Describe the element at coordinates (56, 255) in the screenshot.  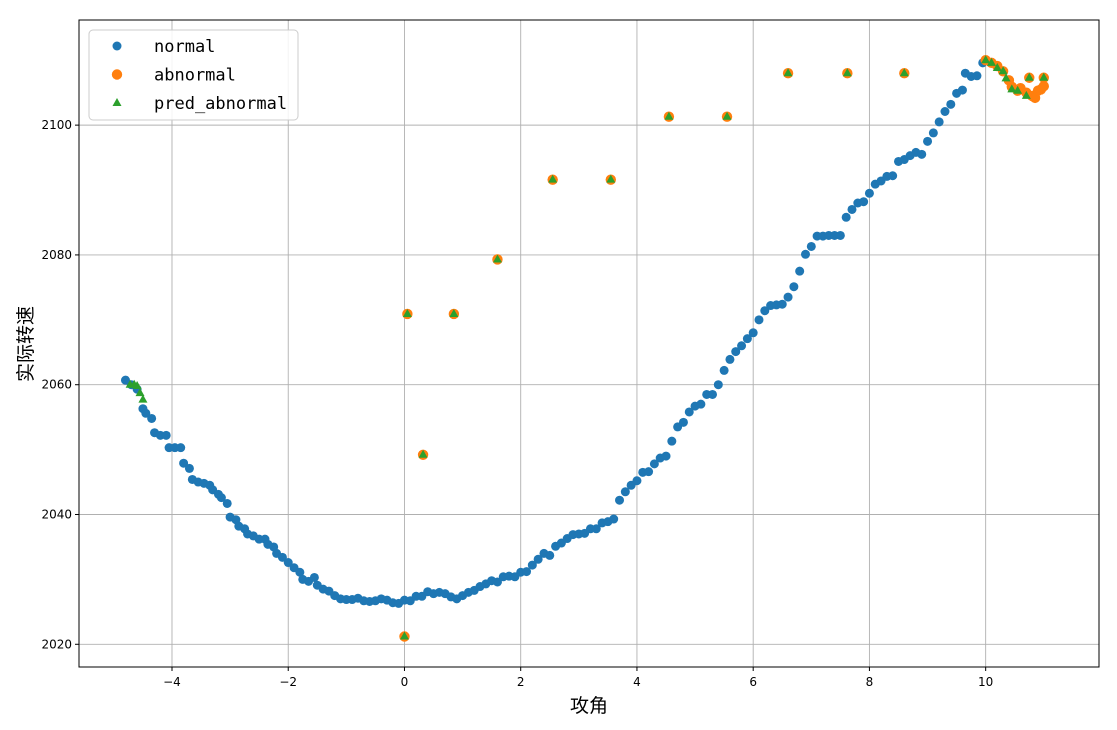
I see `y-tick-label: 2080` at that location.